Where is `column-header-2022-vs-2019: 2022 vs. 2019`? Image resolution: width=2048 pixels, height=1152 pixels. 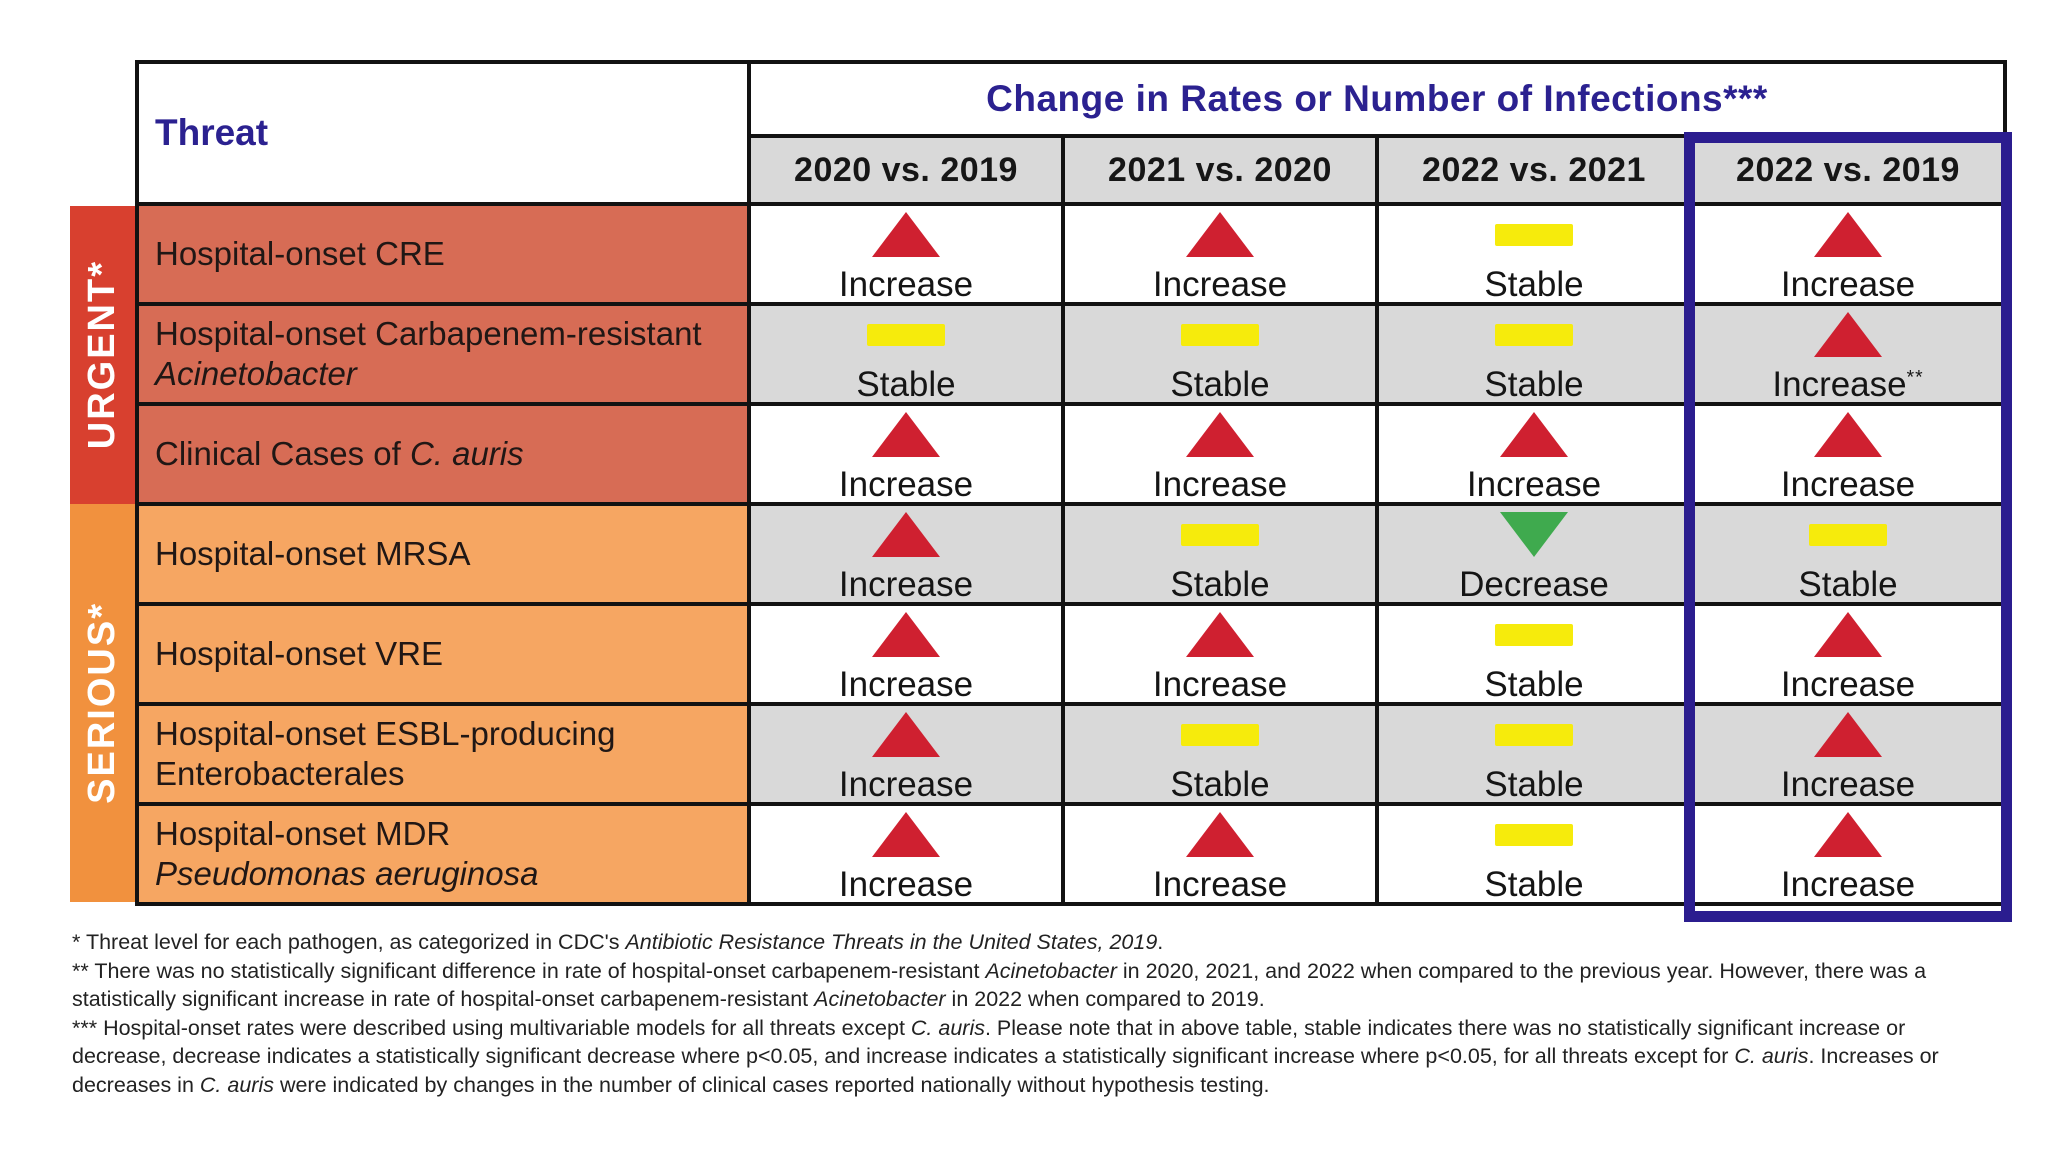 column-header-2022-vs-2019: 2022 vs. 2019 is located at coordinates (1848, 170).